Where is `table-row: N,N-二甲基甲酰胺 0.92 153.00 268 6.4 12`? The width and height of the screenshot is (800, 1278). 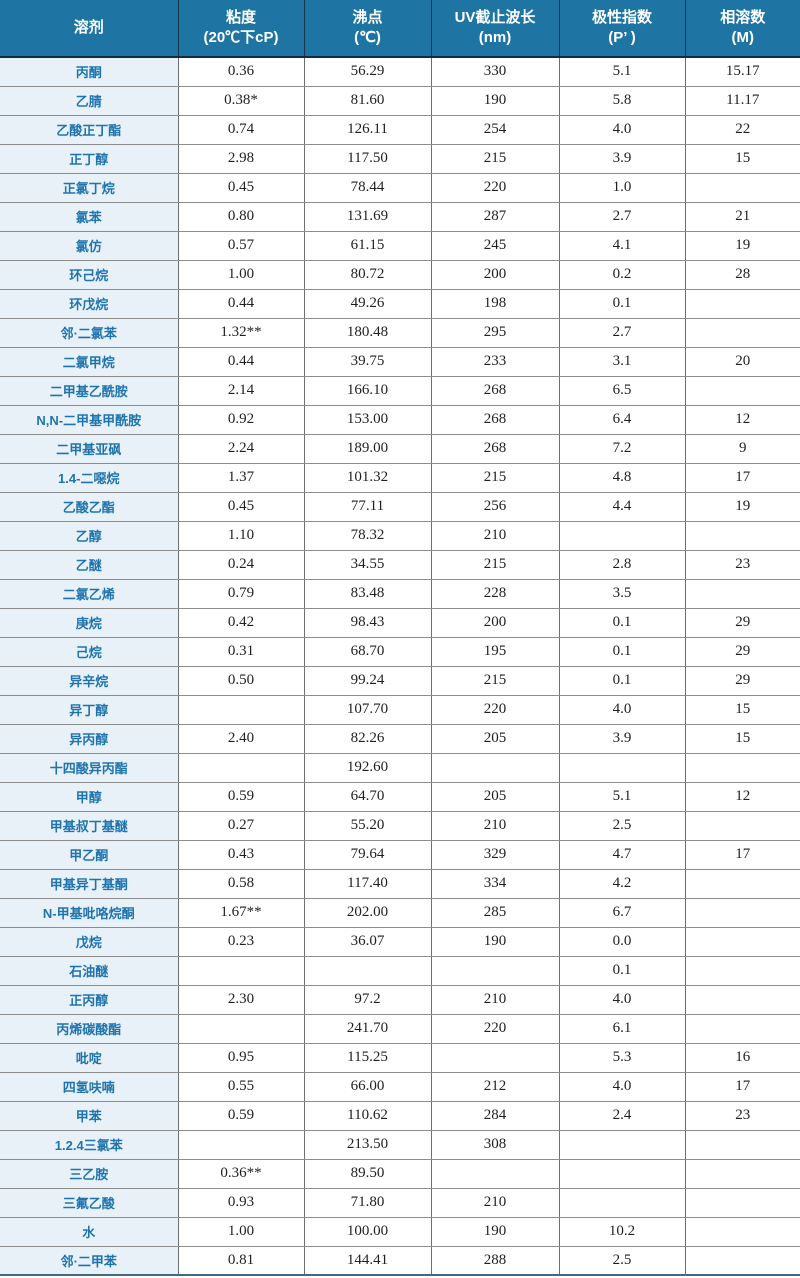
table-row: N,N-二甲基甲酰胺 0.92 153.00 268 6.4 12 is located at coordinates (400, 420).